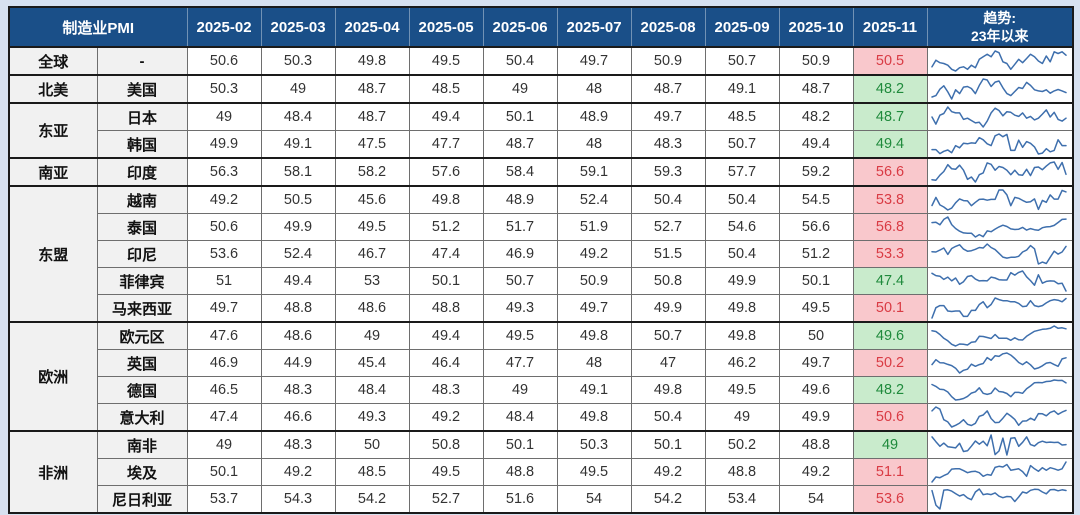 The width and height of the screenshot is (1080, 515). What do you see at coordinates (890, 499) in the screenshot?
I see `latest-pmi-cell: 53.6` at bounding box center [890, 499].